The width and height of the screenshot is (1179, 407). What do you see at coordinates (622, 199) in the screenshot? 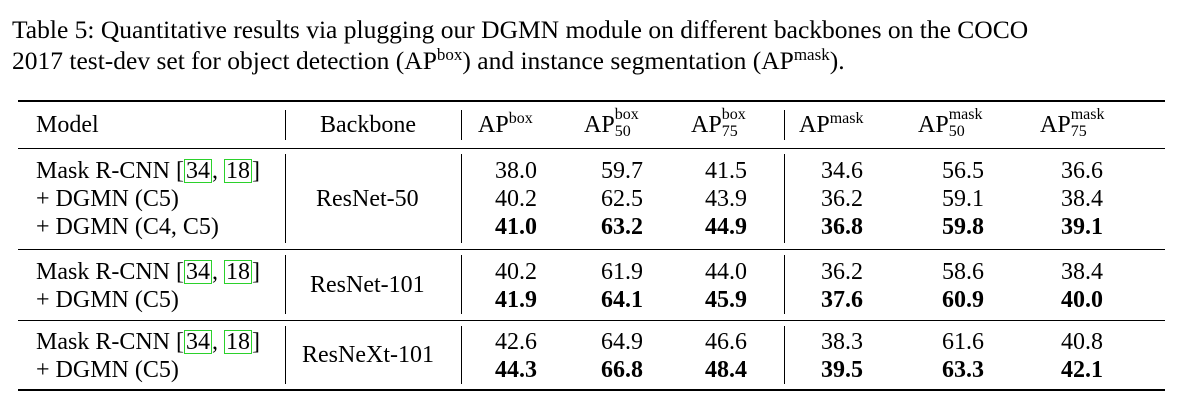
I see `table-cell-value: 62.5` at bounding box center [622, 199].